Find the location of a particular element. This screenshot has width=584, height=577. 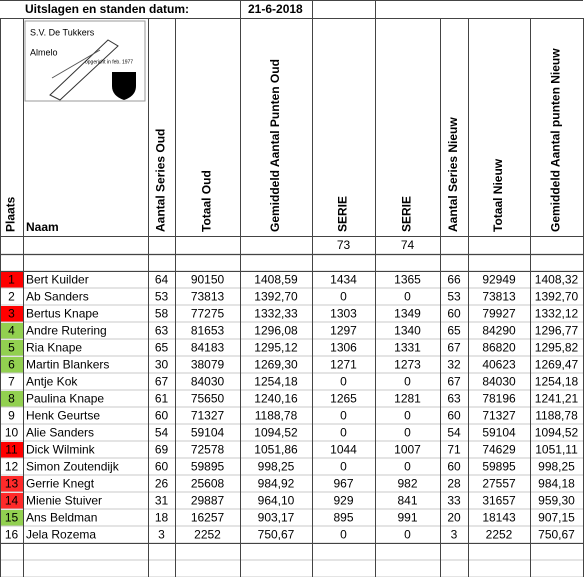

cell: 28 is located at coordinates (454, 484).